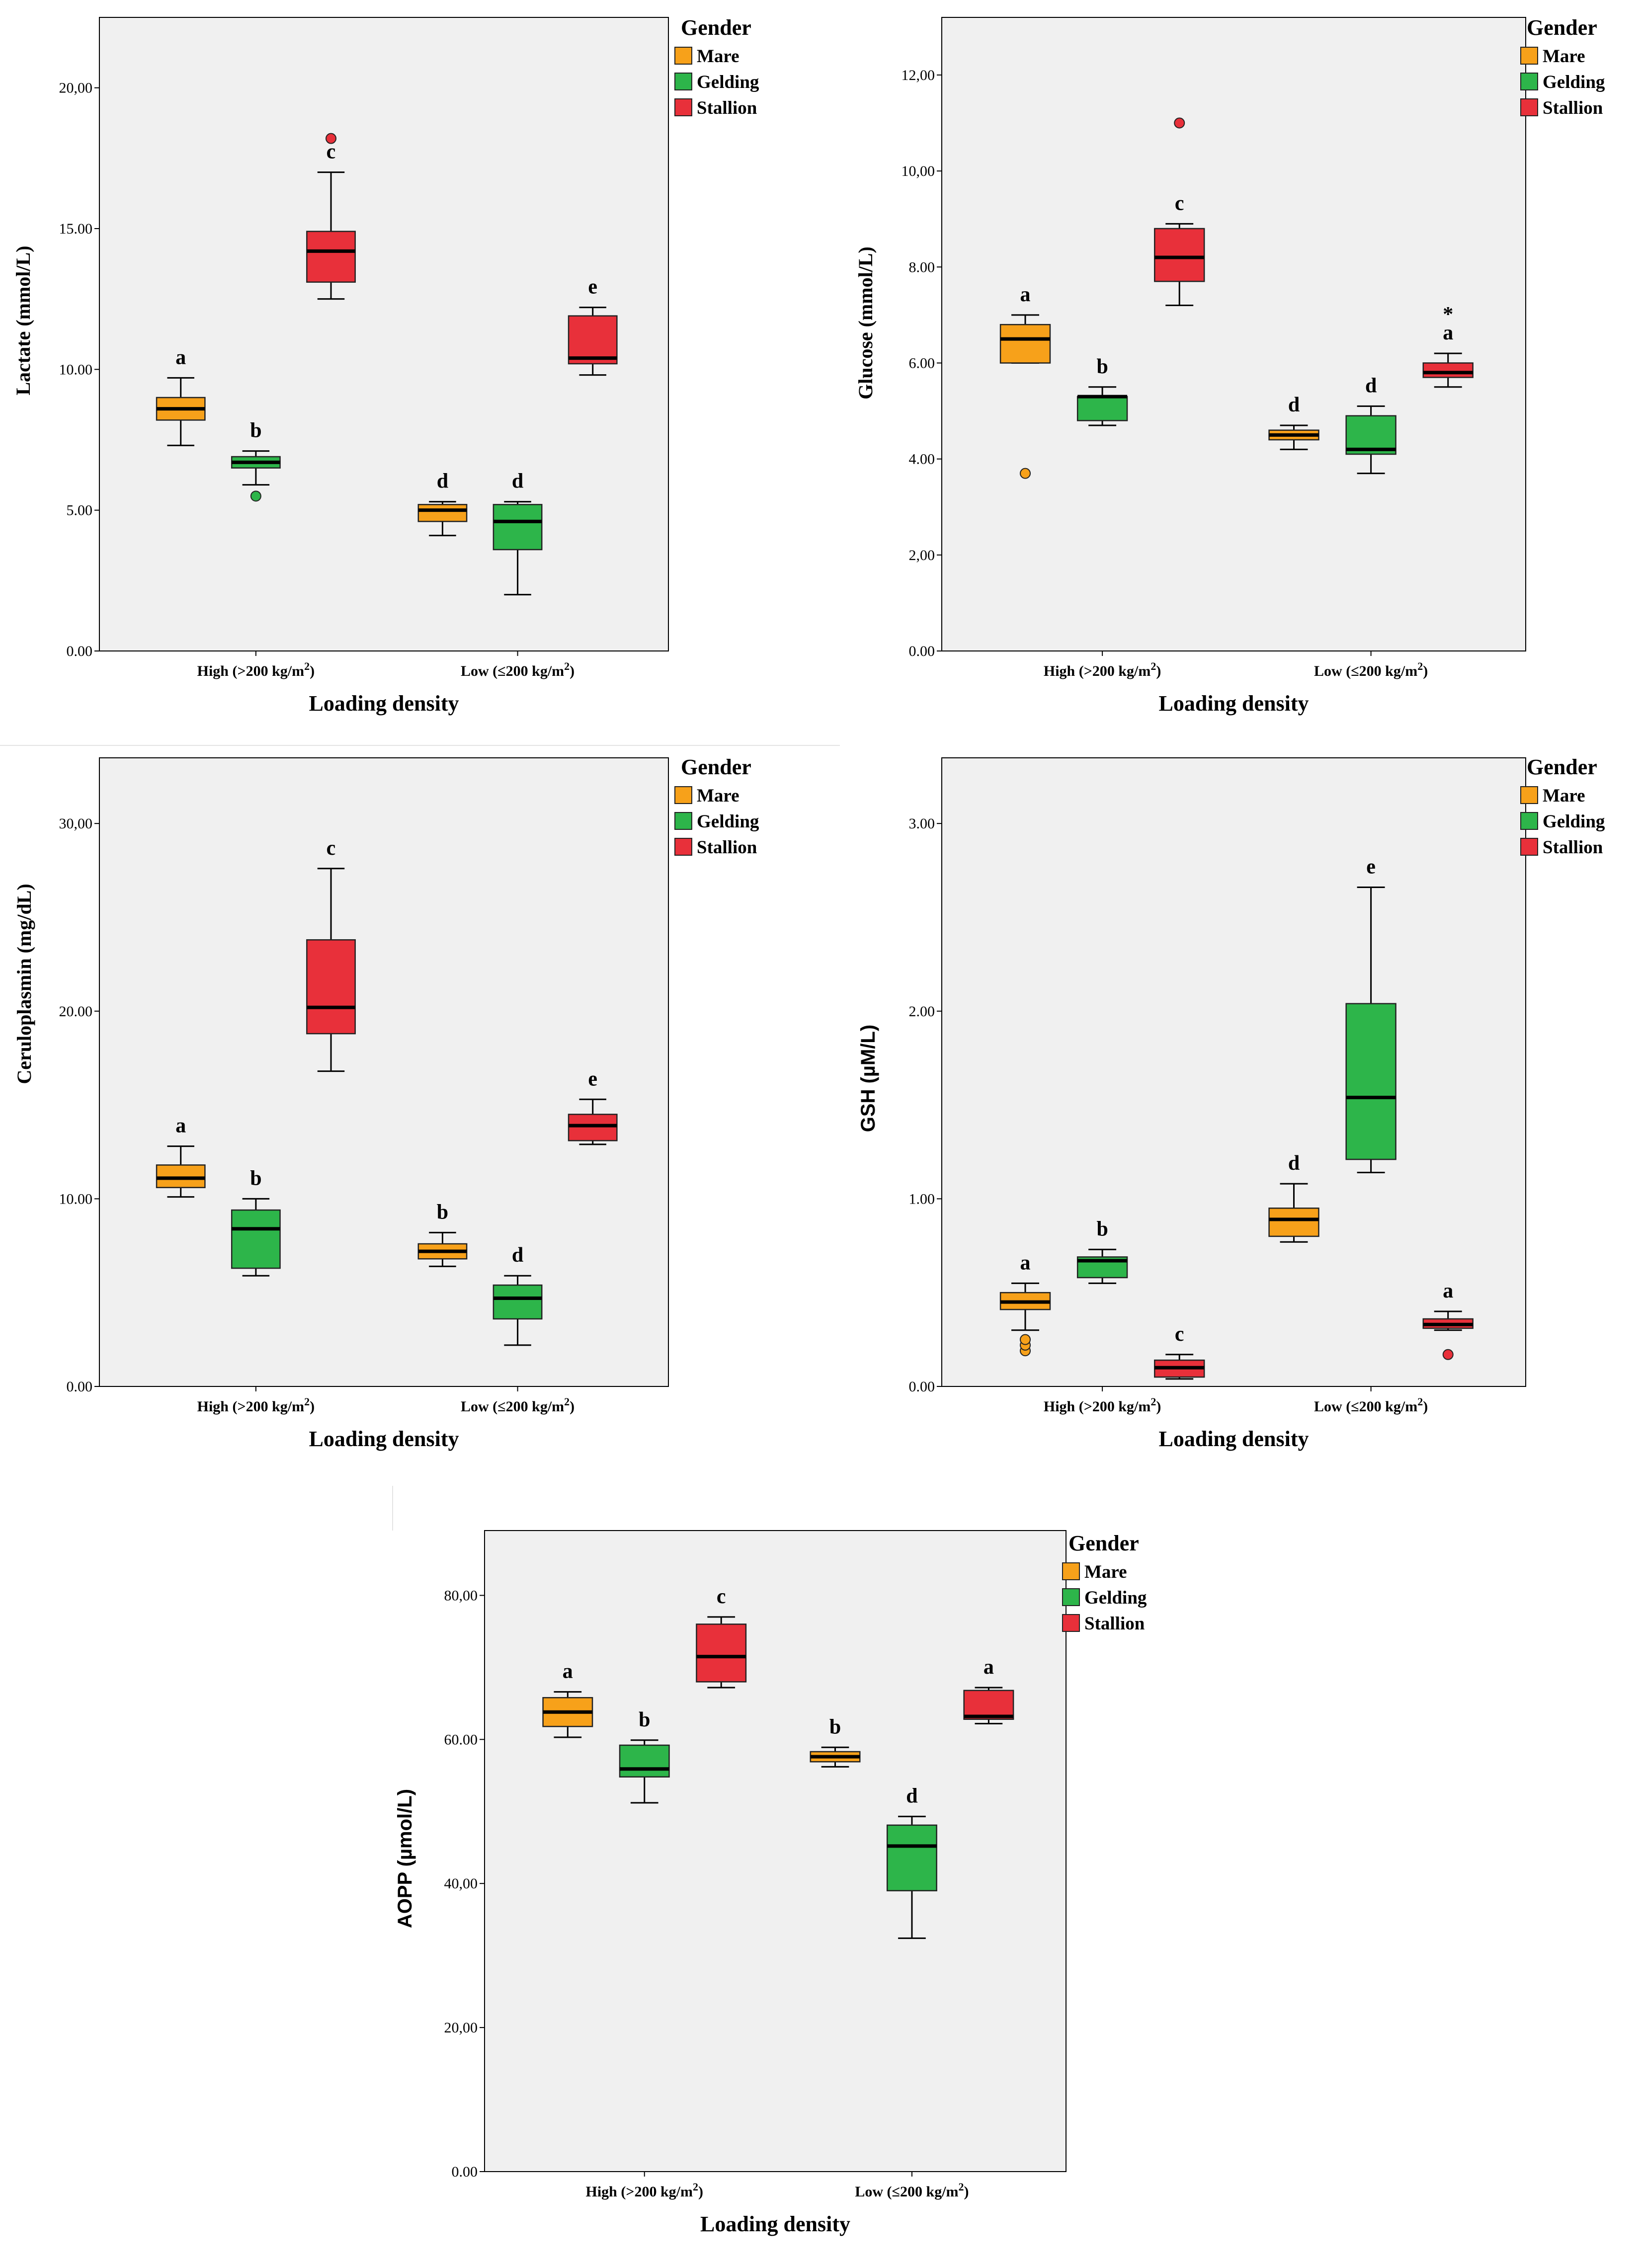 This screenshot has width=1641, height=2268. What do you see at coordinates (922, 459) in the screenshot?
I see `y-tick-label: 4.00` at bounding box center [922, 459].